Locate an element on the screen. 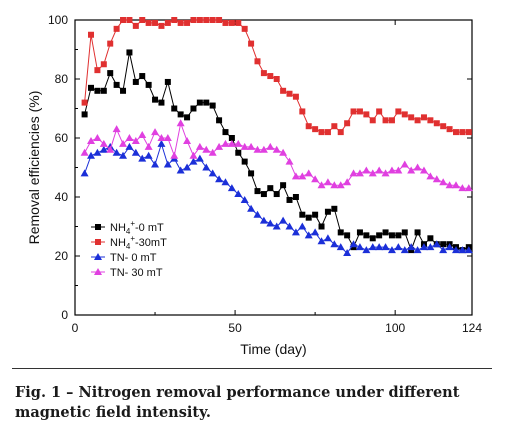 The image size is (507, 434). y-axis-title: Removal efficiencies (%) is located at coordinates (34, 168).